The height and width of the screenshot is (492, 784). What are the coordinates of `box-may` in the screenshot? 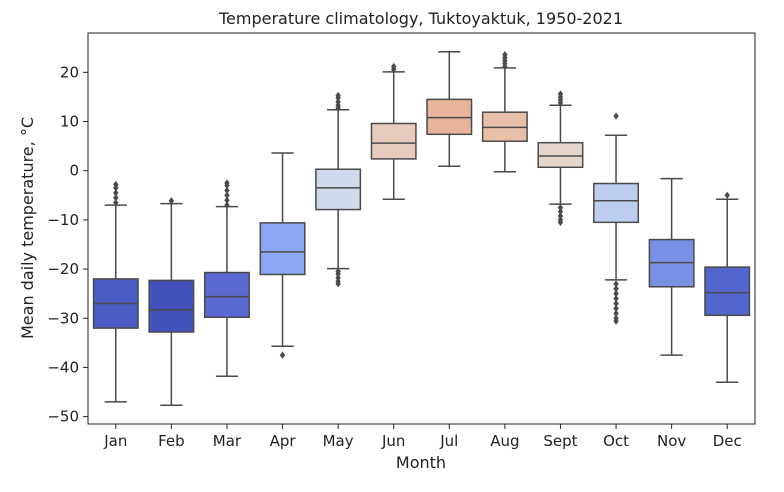 It's located at (338, 189).